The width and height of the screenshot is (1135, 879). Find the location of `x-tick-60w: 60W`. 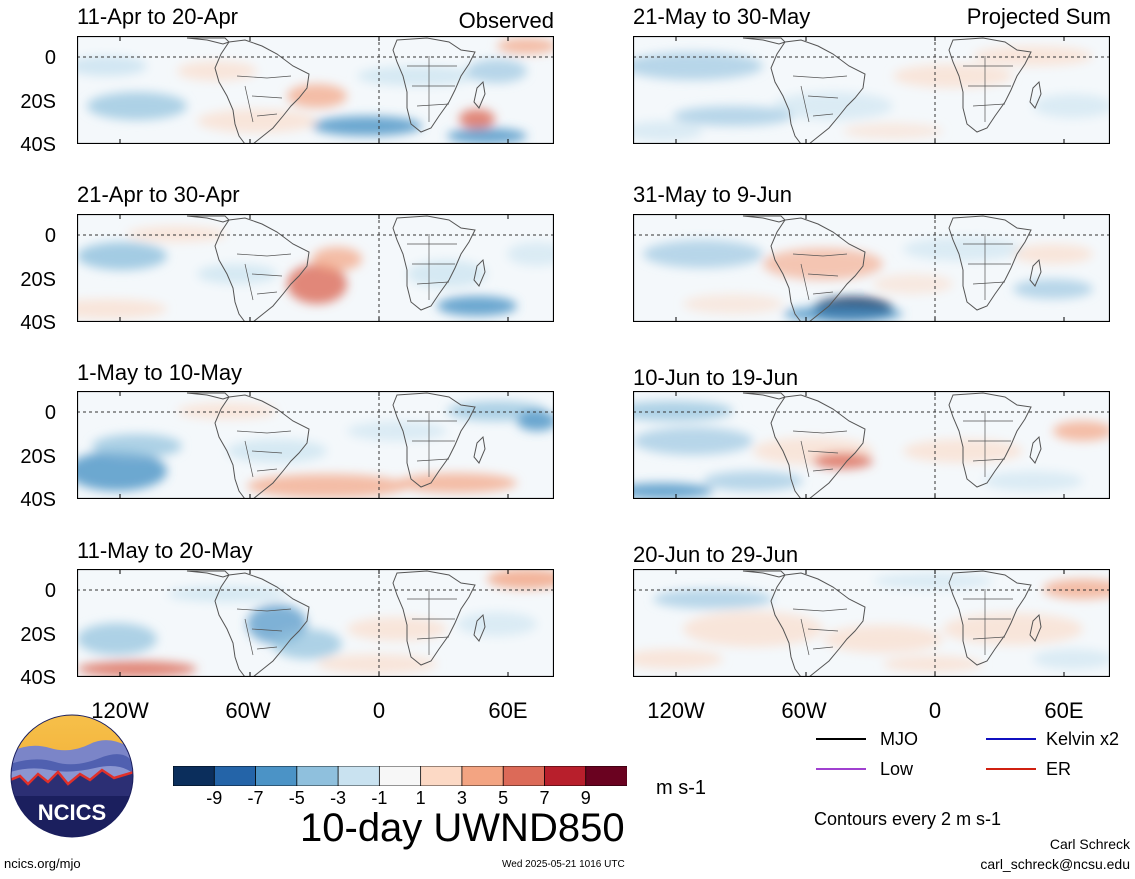

x-tick-60w: 60W is located at coordinates (804, 710).